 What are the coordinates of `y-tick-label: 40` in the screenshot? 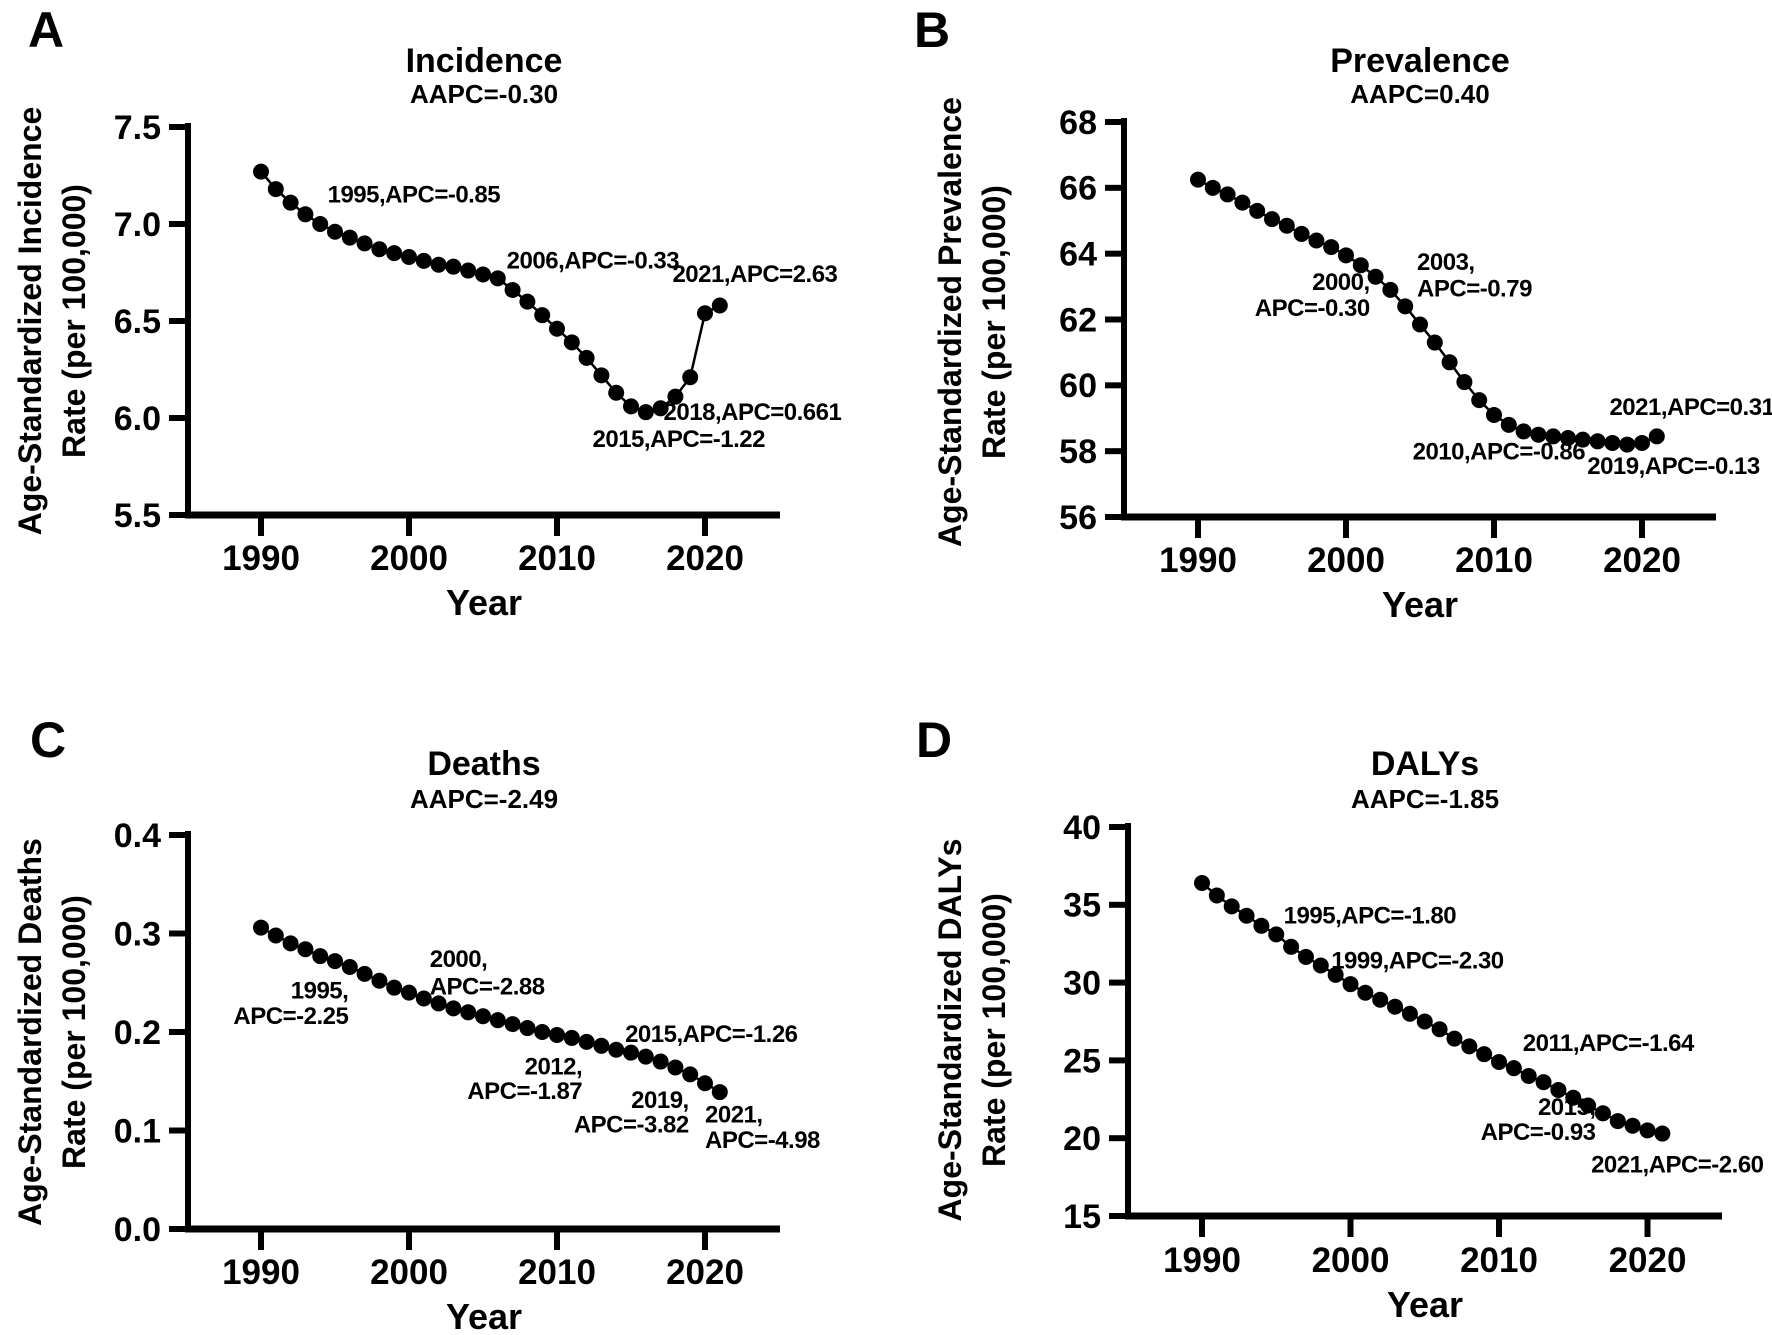 It's located at (1082, 828).